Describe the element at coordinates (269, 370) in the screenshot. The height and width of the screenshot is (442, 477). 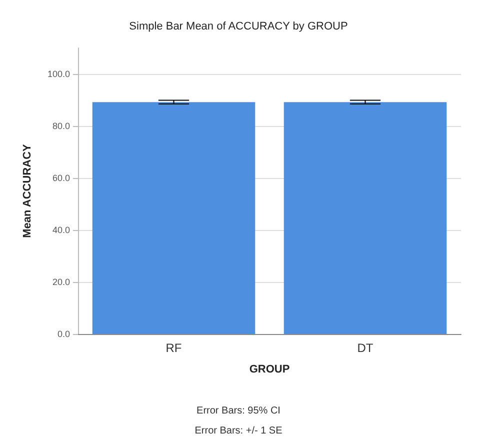
I see `x-axis-title: GROUP` at that location.